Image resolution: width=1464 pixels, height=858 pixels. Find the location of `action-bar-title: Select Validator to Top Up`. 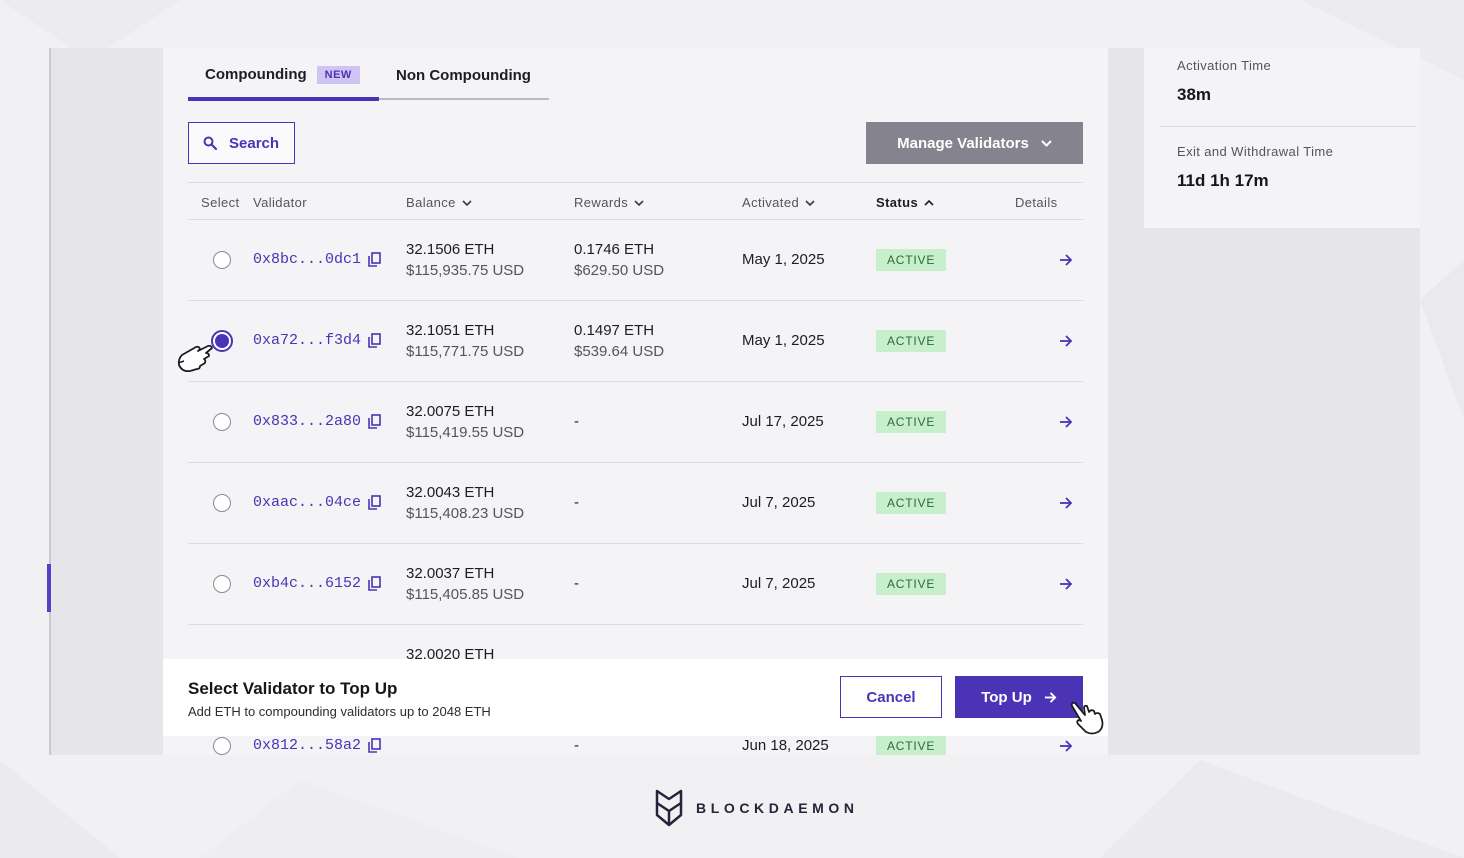

action-bar-title: Select Validator to Top Up is located at coordinates (293, 688).